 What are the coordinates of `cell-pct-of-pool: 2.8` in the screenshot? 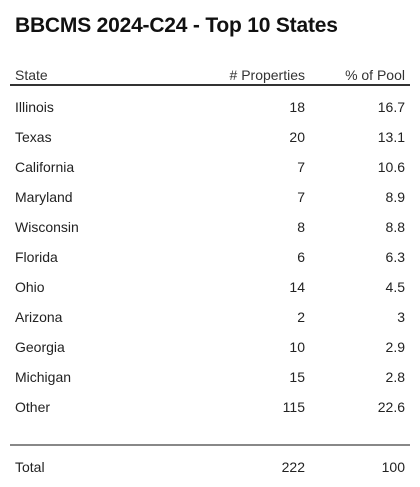 It's located at (395, 377).